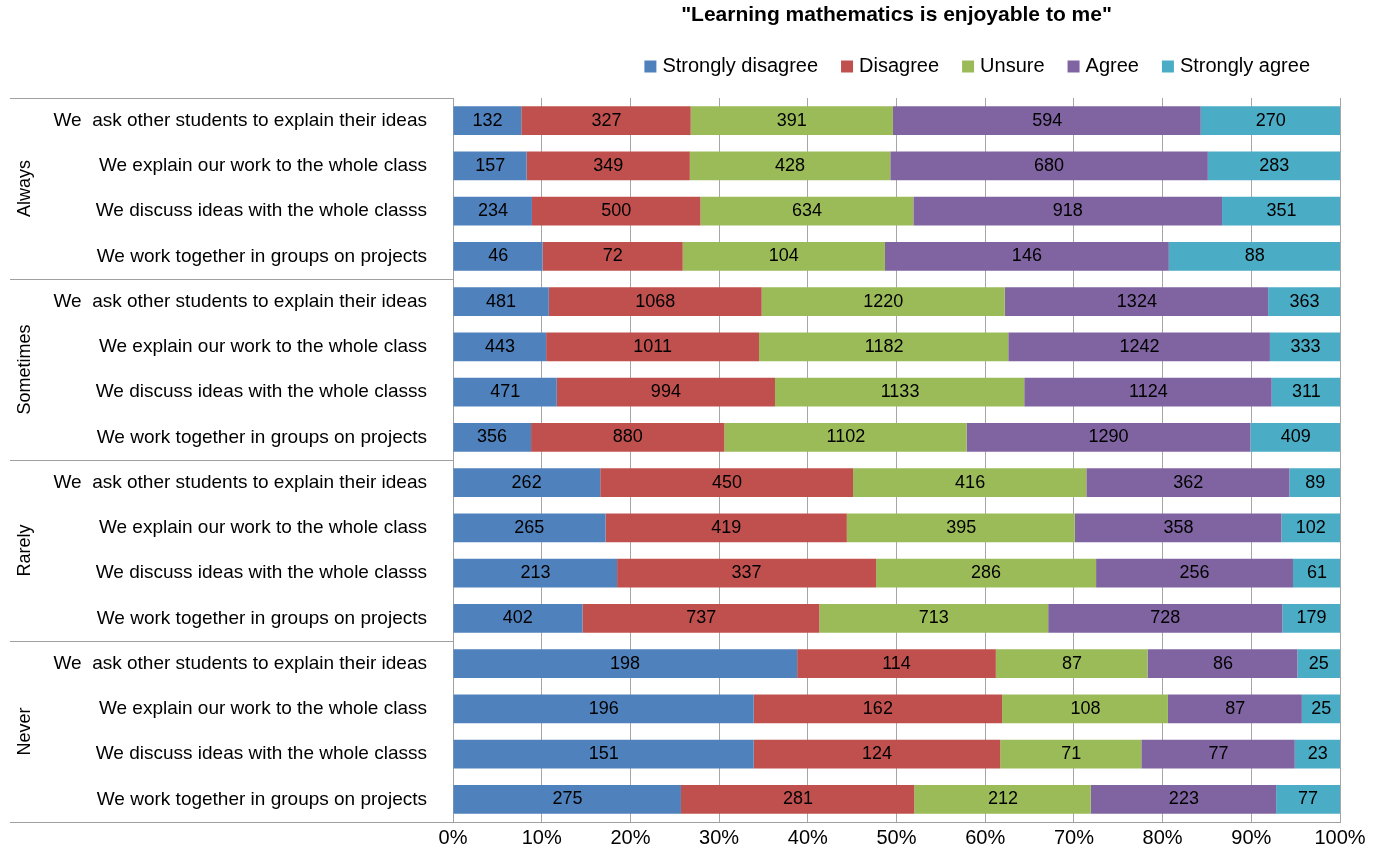 The image size is (1381, 852). Describe the element at coordinates (1270, 119) in the screenshot. I see `annotation: 270` at that location.